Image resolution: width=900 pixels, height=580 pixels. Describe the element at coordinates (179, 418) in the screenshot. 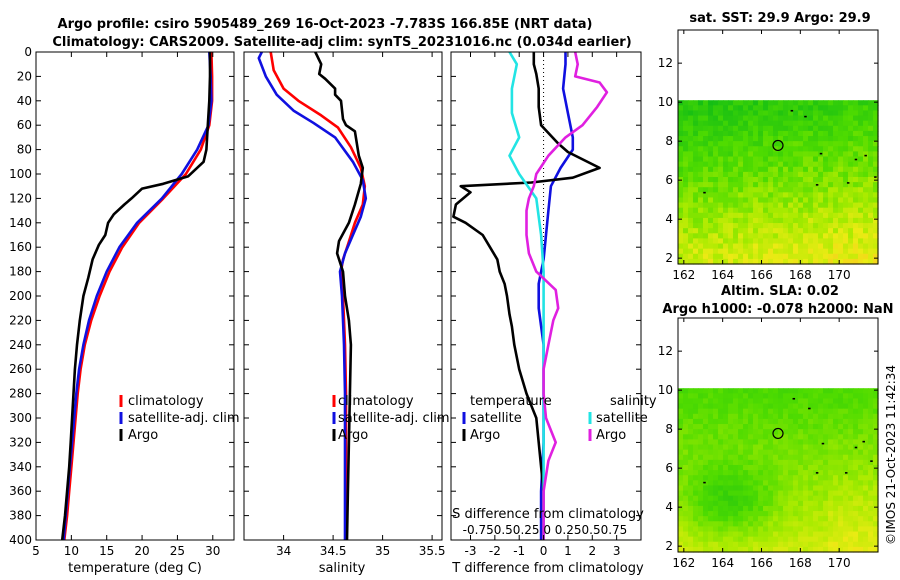

I see `temperature-legend: climatology satellite-adj. clim Argo` at that location.